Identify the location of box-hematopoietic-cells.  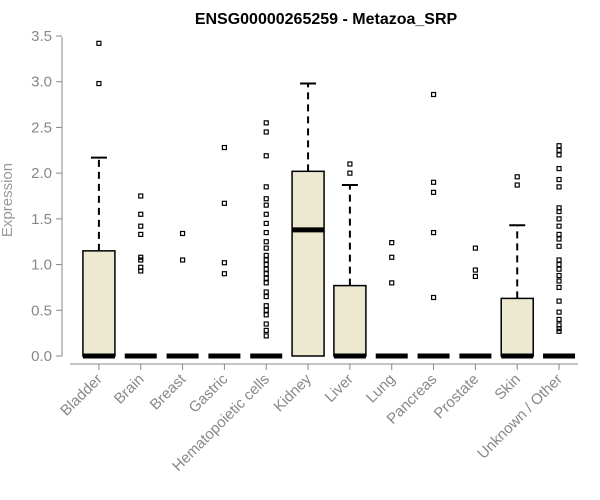
(266, 239).